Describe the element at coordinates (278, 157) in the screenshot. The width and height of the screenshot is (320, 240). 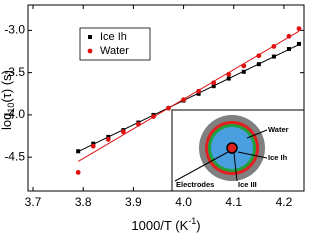
I see `inset-label: Ice Ih` at that location.